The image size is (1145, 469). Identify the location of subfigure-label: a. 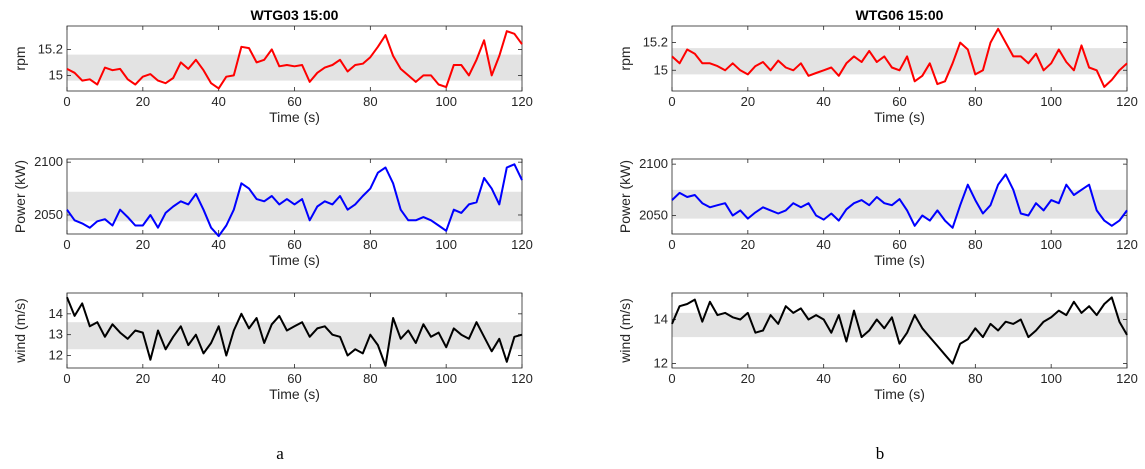
(280, 453).